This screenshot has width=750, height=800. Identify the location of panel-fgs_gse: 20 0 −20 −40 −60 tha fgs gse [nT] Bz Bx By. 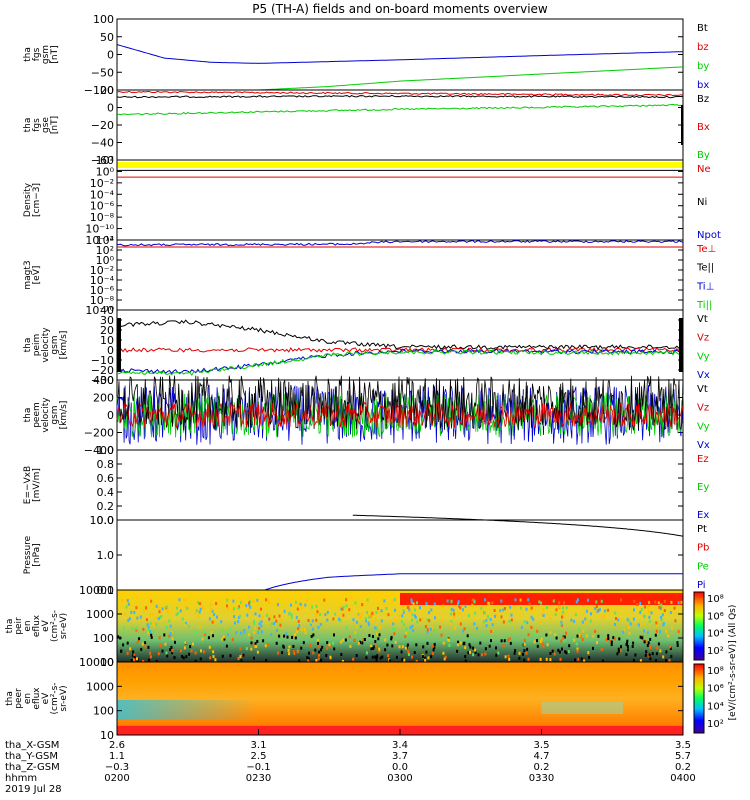
(366, 125).